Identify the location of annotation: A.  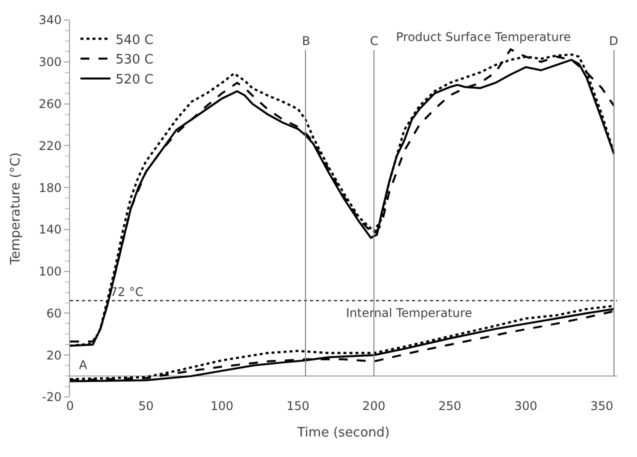
(83, 365).